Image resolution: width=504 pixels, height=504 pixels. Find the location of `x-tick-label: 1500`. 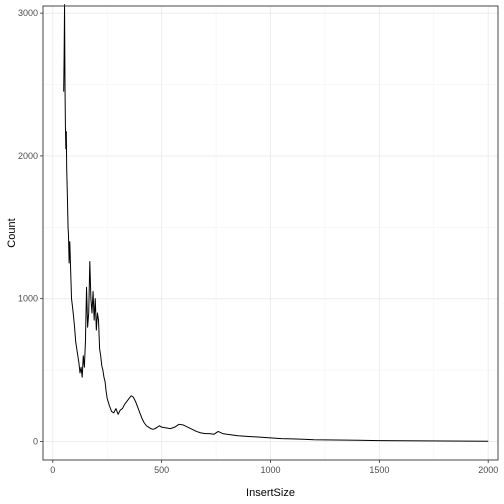

x-tick-label: 1500 is located at coordinates (379, 470).